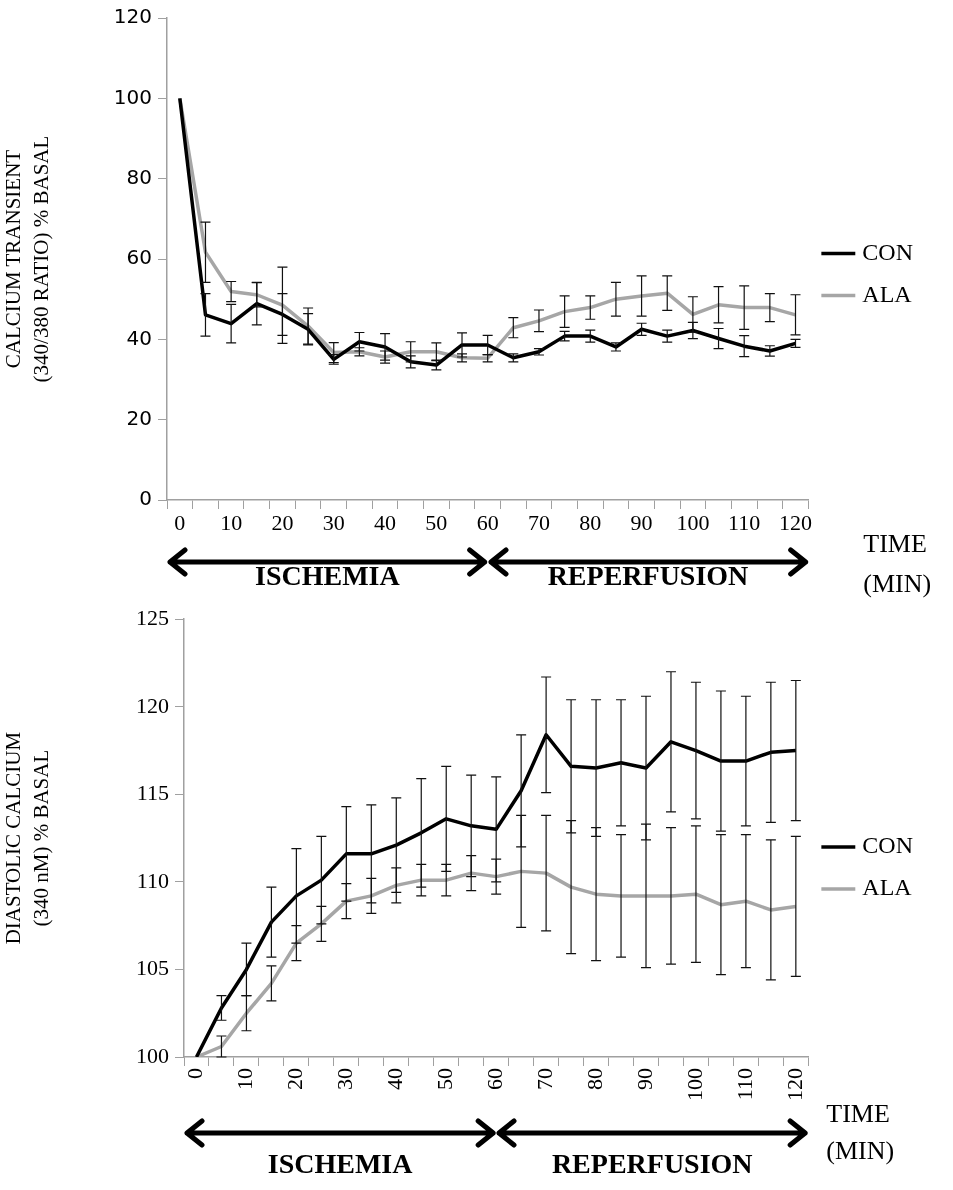 This screenshot has width=953, height=1190. I want to click on y-tick-label: 0, so click(145, 498).